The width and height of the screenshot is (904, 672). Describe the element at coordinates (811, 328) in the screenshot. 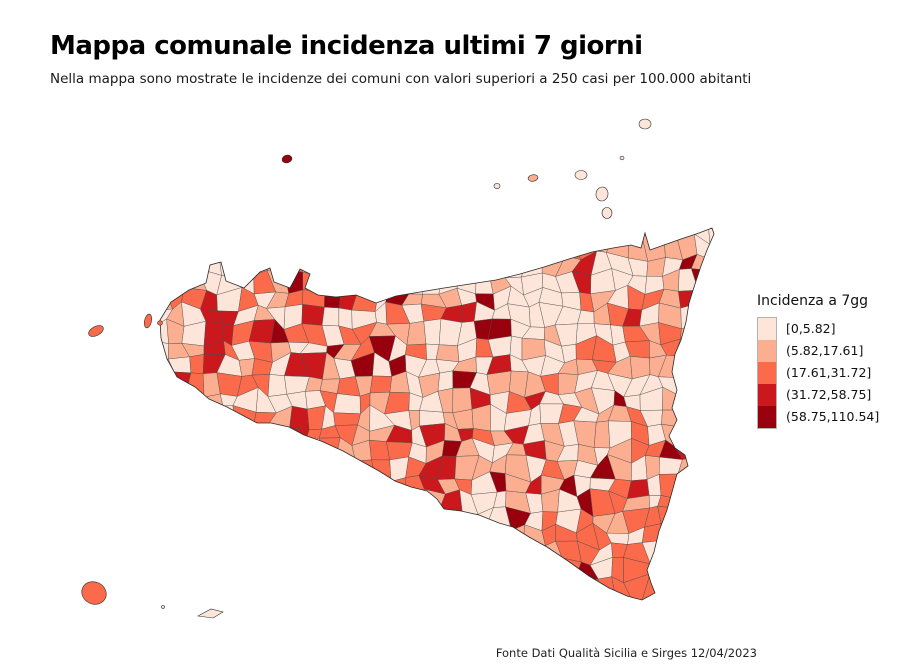

I see `legend-label-1: [0,5.82]` at that location.